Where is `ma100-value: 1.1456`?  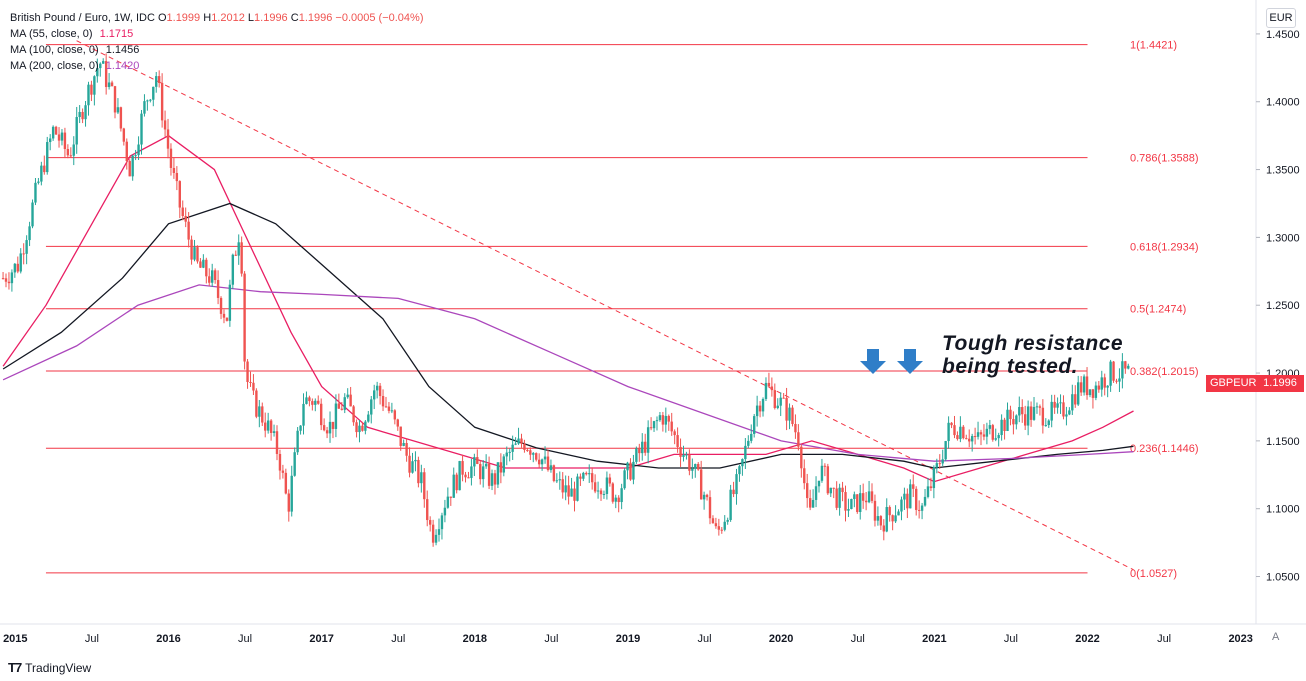
ma100-value: 1.1456 is located at coordinates (122, 50).